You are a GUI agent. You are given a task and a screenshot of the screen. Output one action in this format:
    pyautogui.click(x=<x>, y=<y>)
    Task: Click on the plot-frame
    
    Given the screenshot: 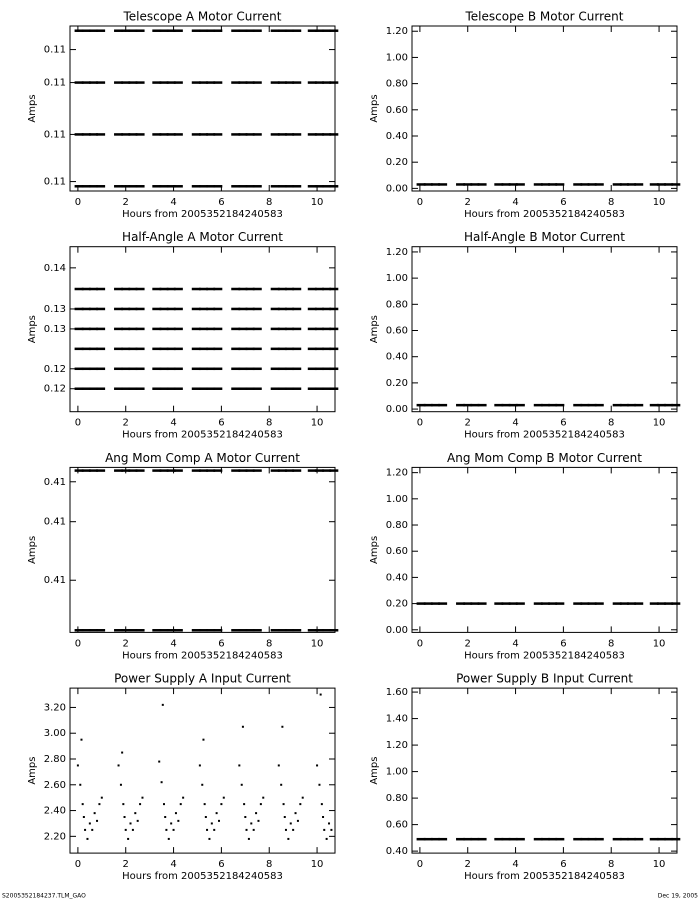 What is the action you would take?
    pyautogui.click(x=544, y=549)
    